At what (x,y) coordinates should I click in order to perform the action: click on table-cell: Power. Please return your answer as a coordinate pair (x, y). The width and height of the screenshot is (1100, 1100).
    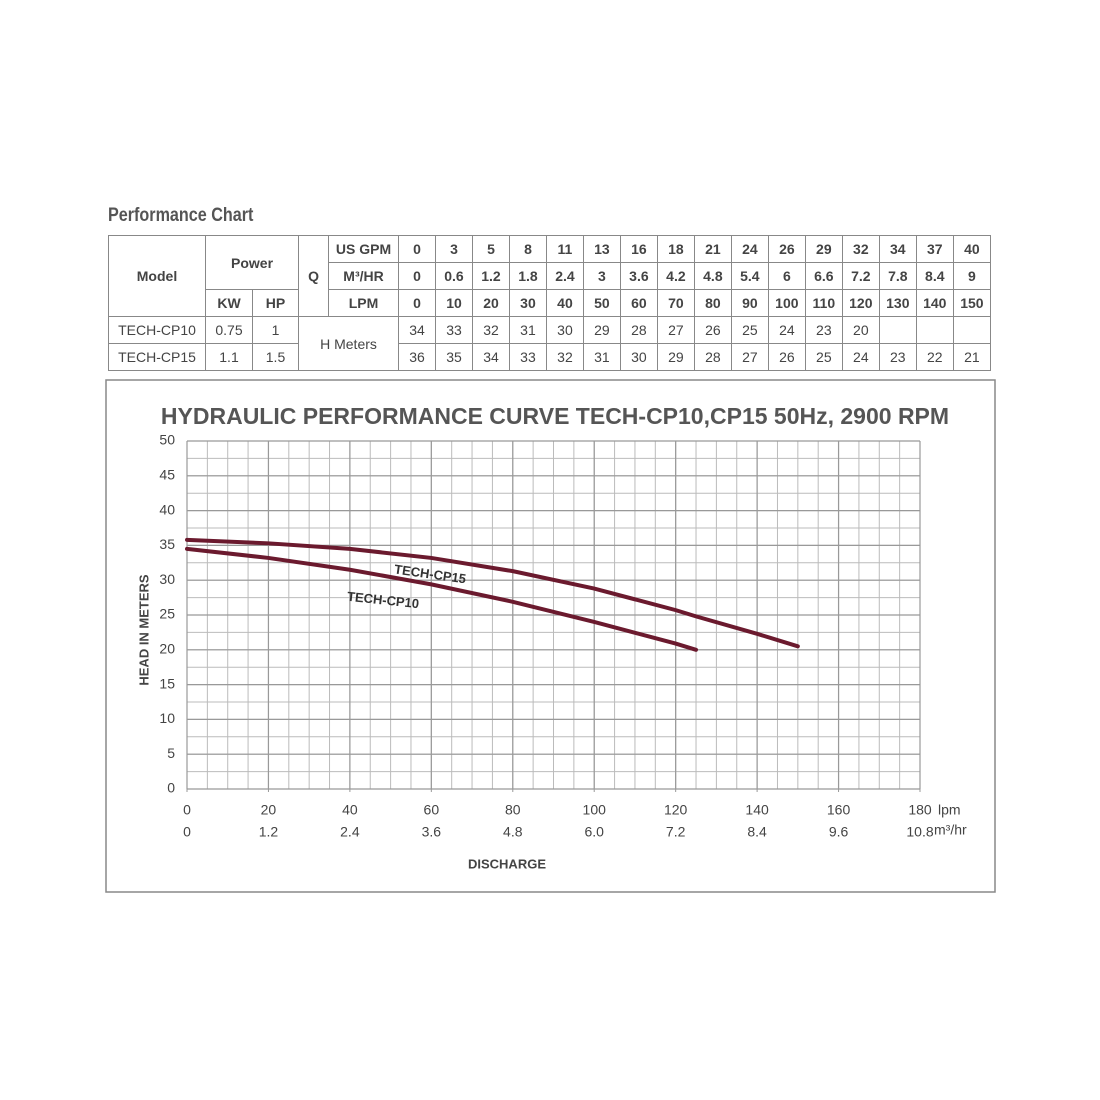
    Looking at the image, I should click on (252, 262).